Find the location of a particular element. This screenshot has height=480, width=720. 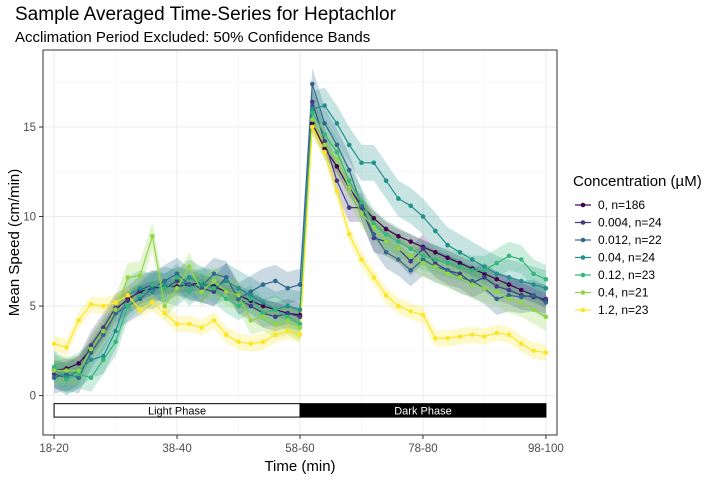

legend-item: 0.12, n=23 is located at coordinates (615, 275).